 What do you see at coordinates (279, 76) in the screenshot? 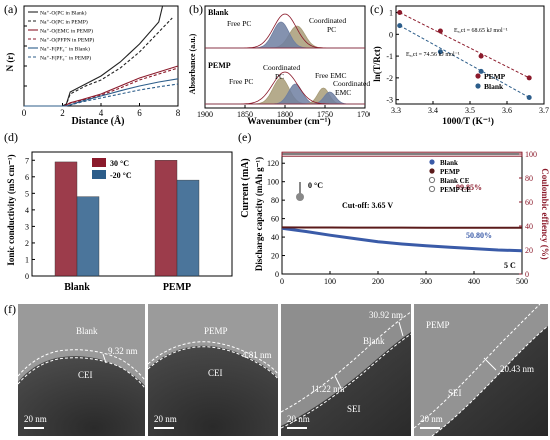
I see `b-pemp-label-2: PC` at bounding box center [279, 76].